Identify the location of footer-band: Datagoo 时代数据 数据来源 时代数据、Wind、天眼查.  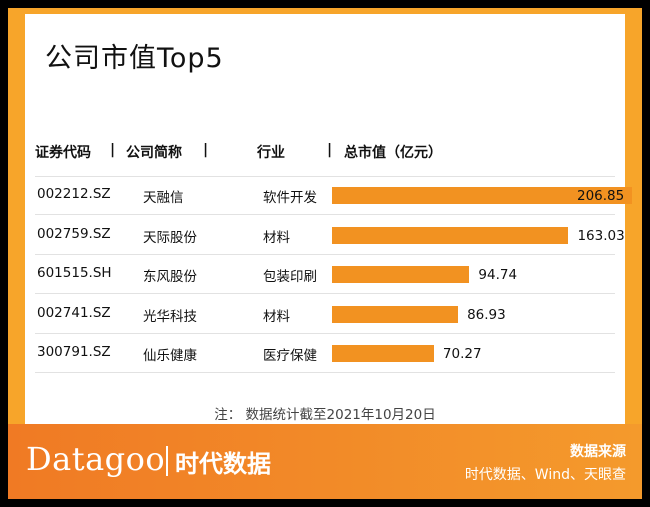
(325, 461).